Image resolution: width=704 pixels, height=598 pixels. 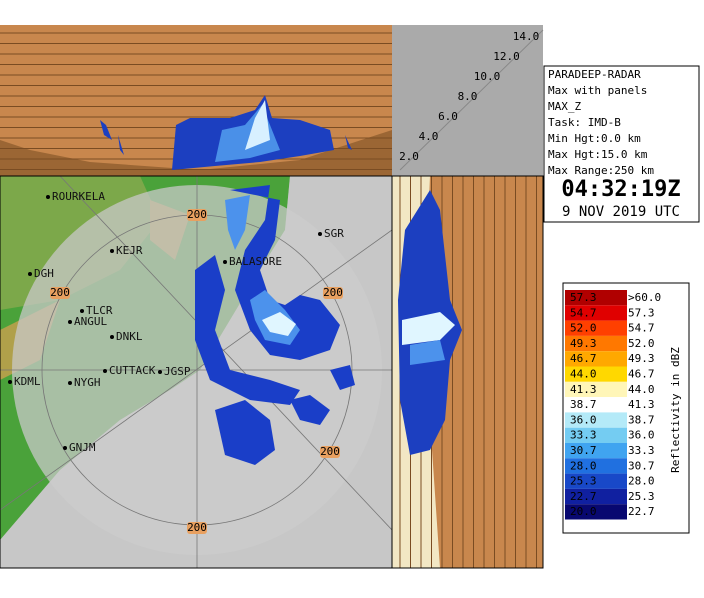 I want to click on height-label: 8.0, so click(x=468, y=96).